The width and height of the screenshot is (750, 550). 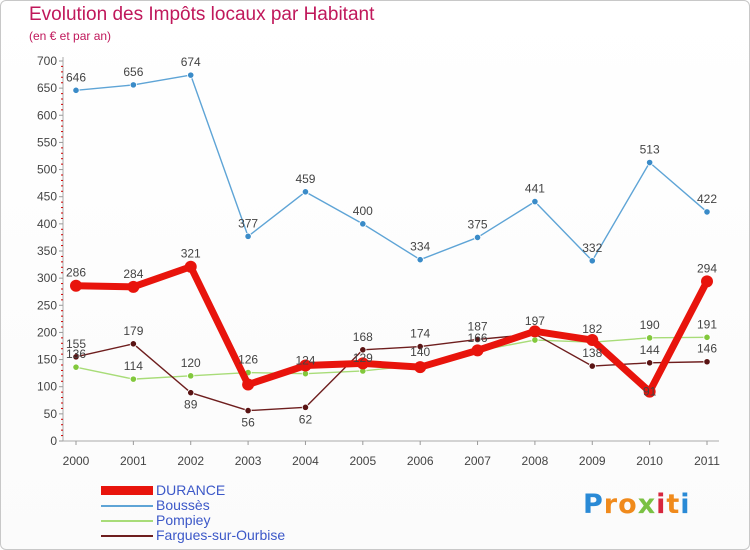 I want to click on data-label: 400, so click(x=363, y=211).